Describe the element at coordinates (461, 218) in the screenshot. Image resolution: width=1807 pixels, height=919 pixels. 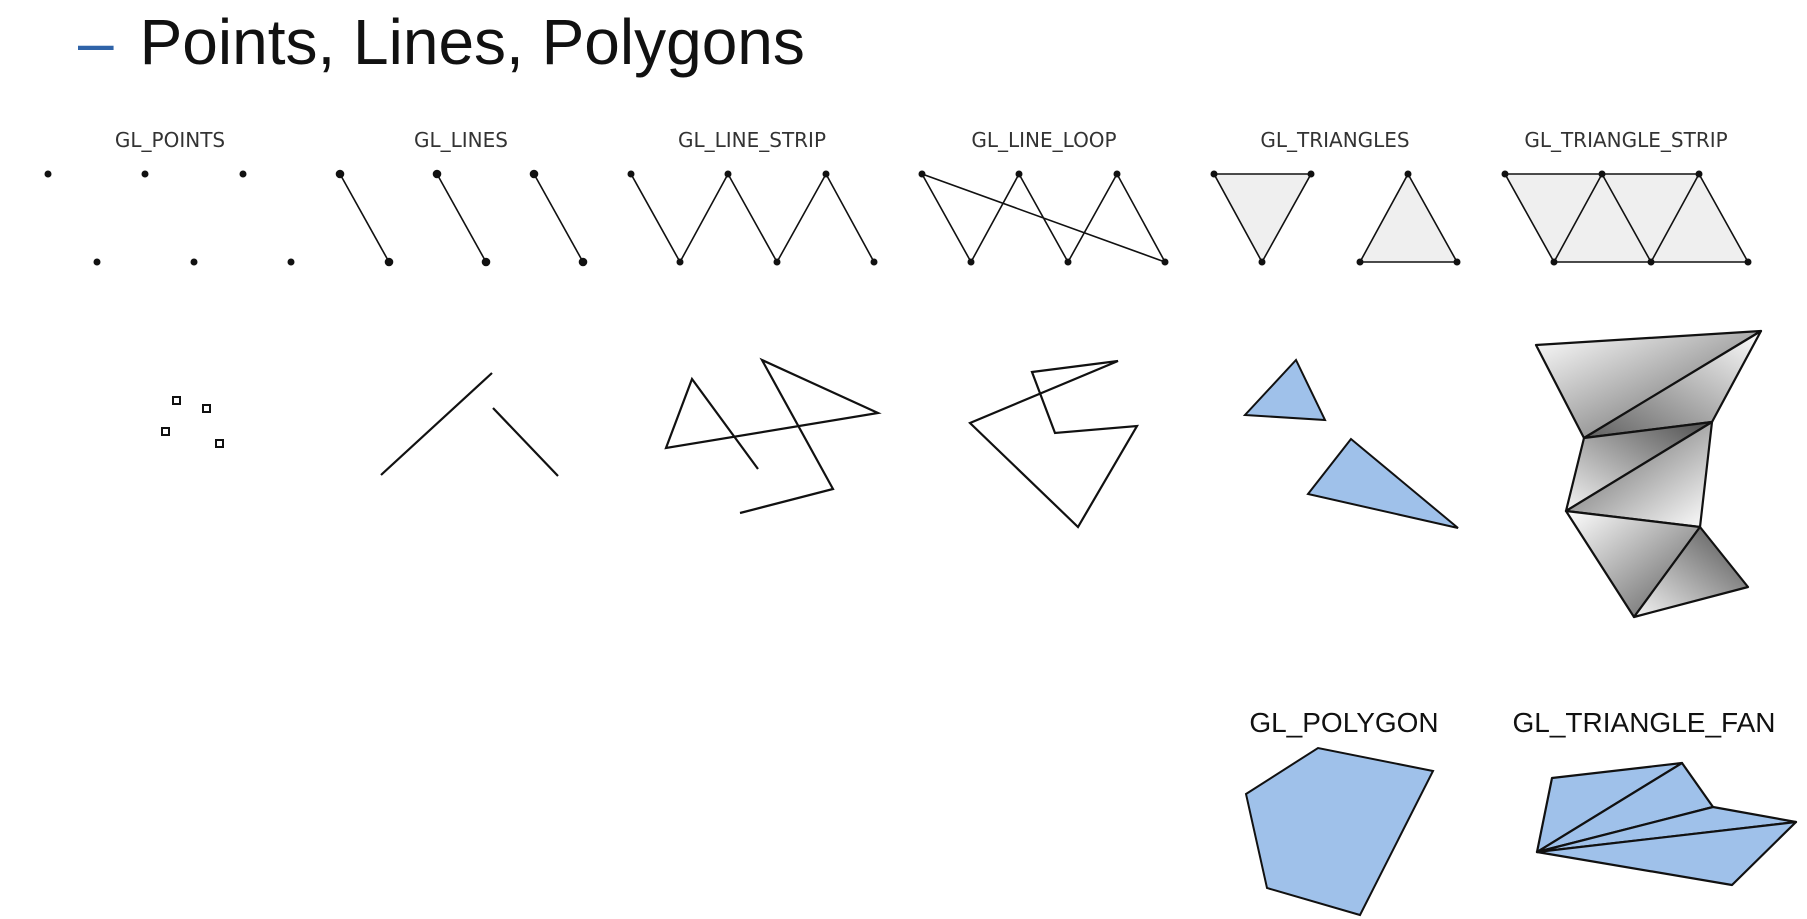
I see `lines-example-top` at that location.